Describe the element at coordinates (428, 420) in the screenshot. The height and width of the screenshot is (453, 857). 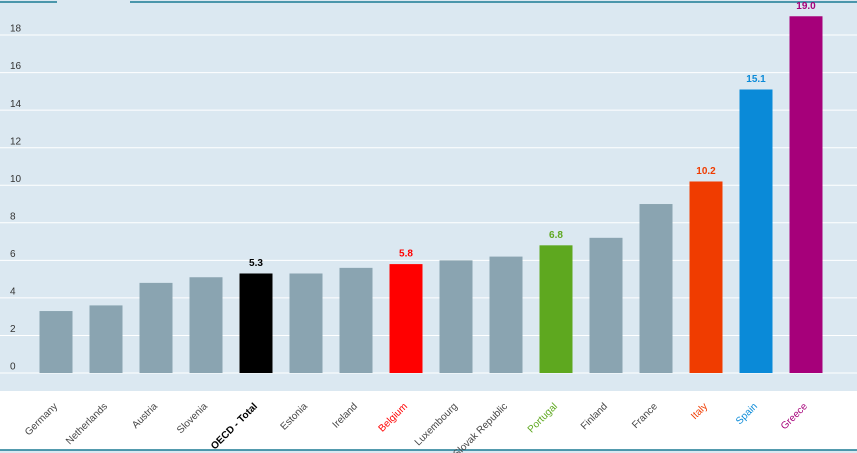
I see `label-area` at that location.